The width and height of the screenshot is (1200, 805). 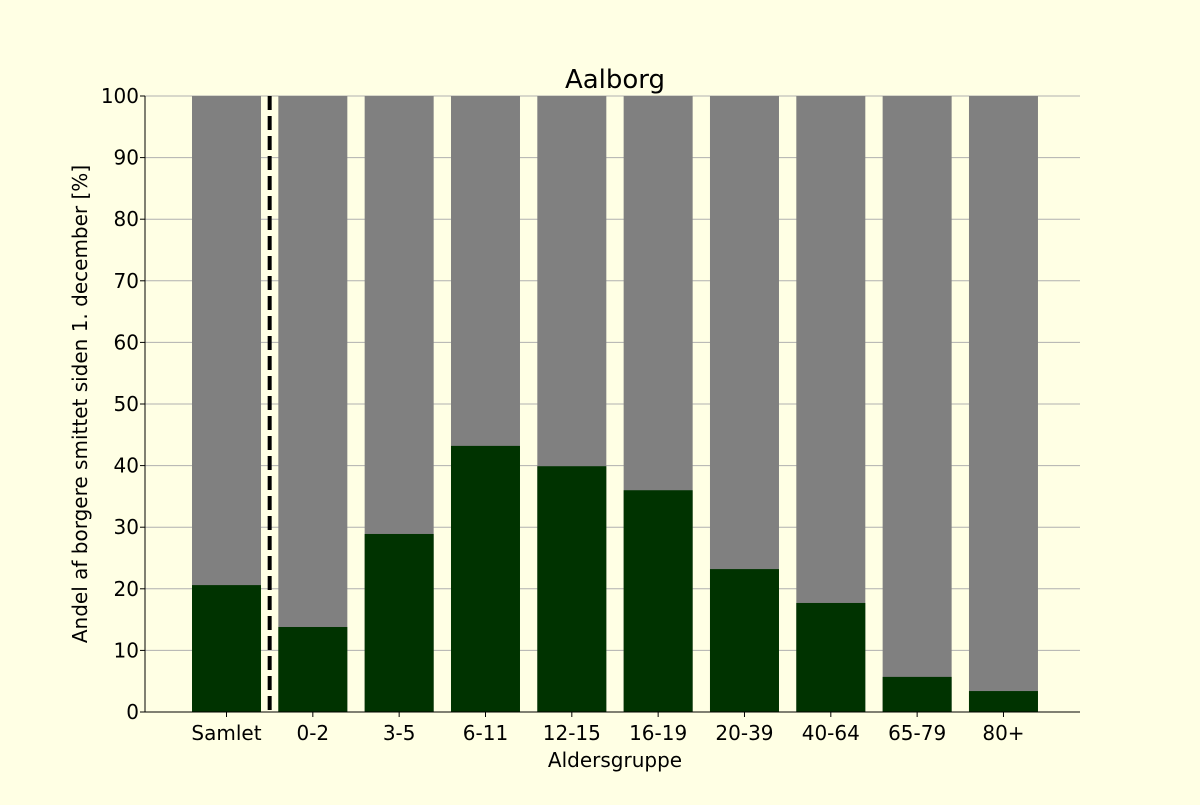 What do you see at coordinates (744, 733) in the screenshot?
I see `x-tick-label: 20-39` at bounding box center [744, 733].